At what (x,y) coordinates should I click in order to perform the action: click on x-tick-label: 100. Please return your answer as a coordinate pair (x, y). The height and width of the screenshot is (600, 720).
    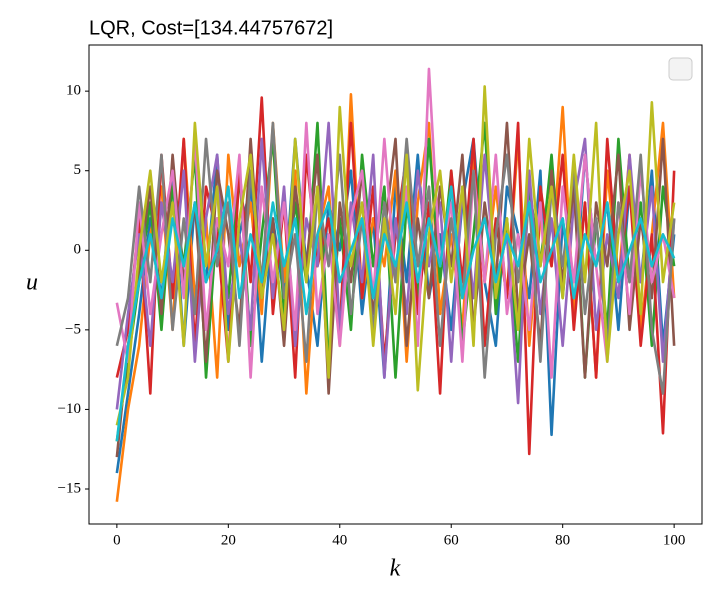
    Looking at the image, I should click on (674, 540).